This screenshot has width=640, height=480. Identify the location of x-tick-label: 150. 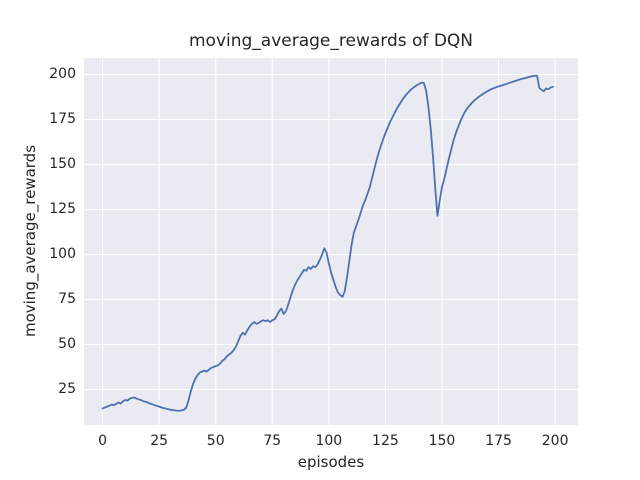
(442, 441).